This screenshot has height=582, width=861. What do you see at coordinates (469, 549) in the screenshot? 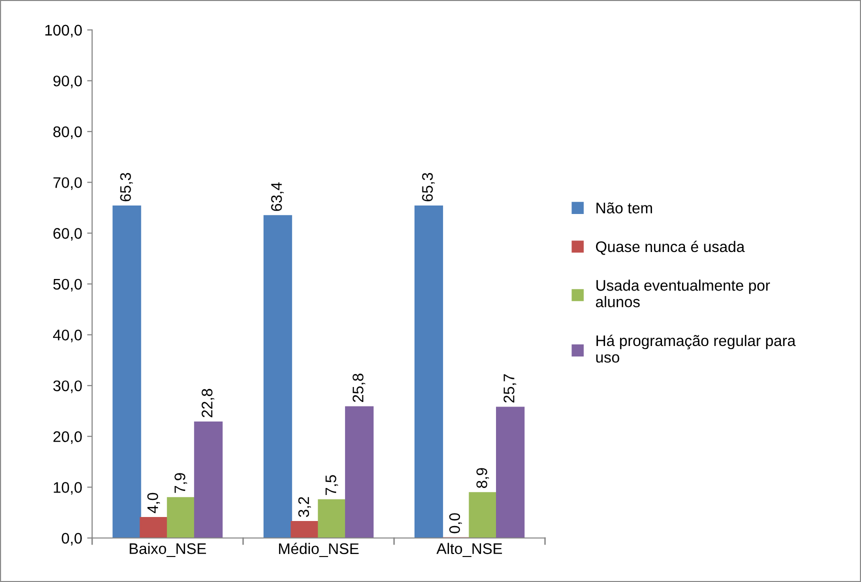
I see `x-tick-label: Alto_NSE` at bounding box center [469, 549].